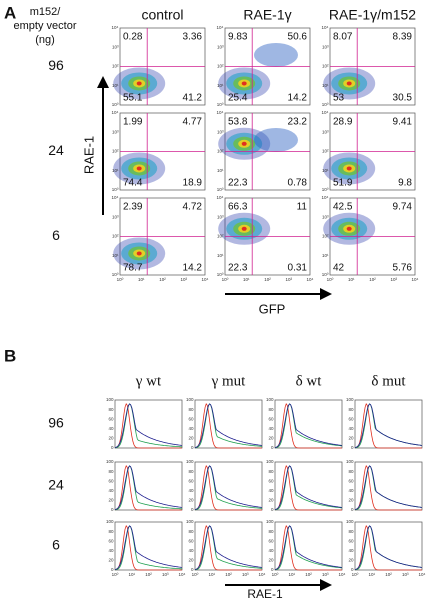 The image size is (428, 600). Describe the element at coordinates (238, 37) in the screenshot. I see `quadrant-value: 9.83` at that location.